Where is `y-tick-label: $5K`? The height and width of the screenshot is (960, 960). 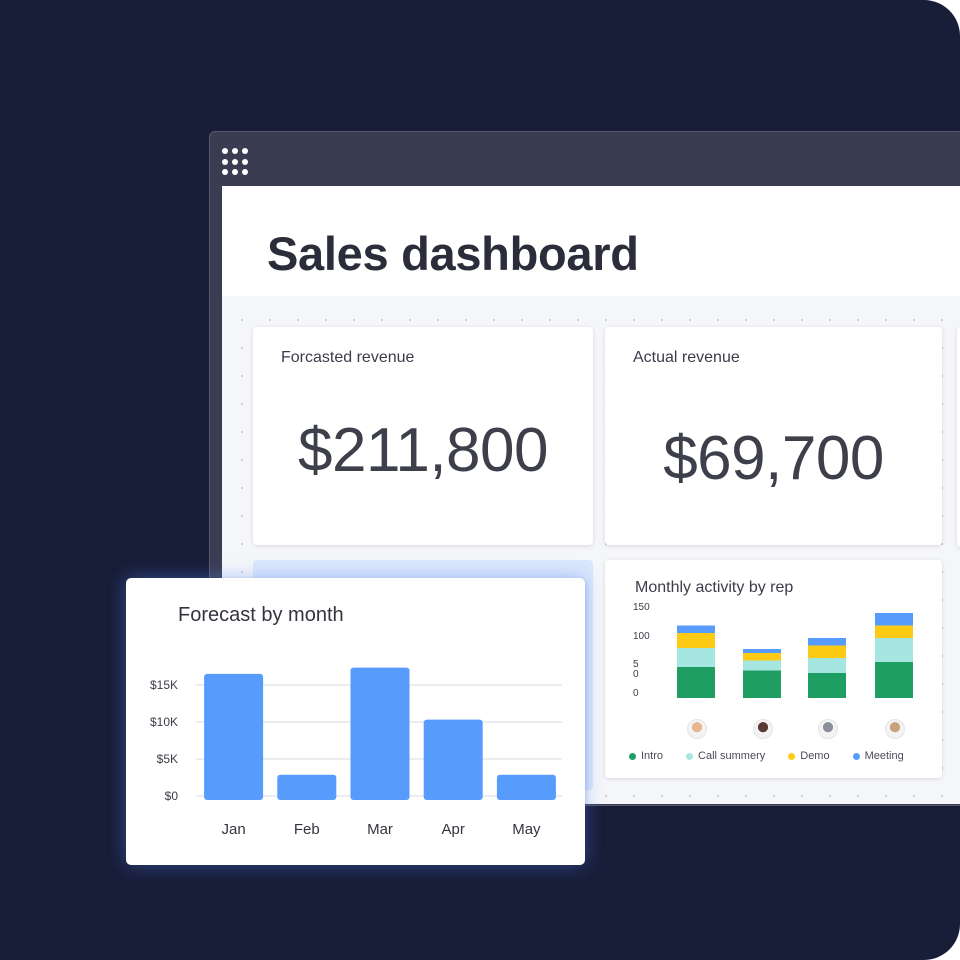 y-tick-label: $5K is located at coordinates (167, 759).